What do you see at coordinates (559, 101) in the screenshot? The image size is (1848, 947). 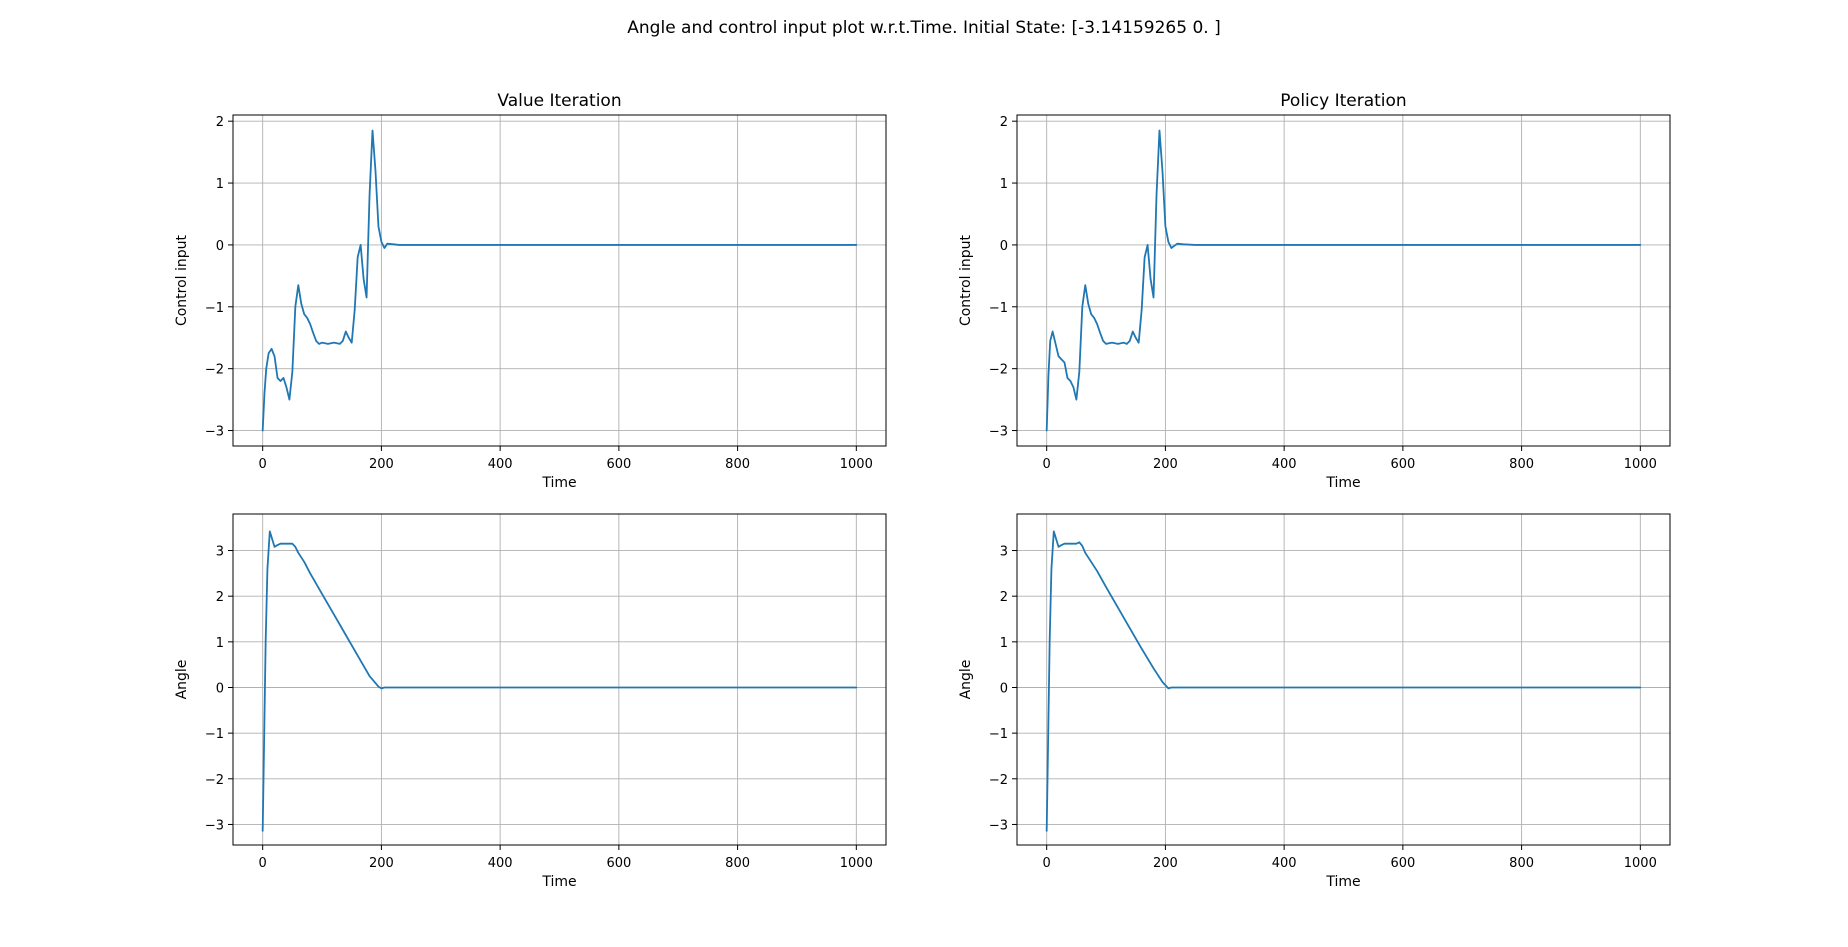 I see `subplot-title: Value Iteration` at bounding box center [559, 101].